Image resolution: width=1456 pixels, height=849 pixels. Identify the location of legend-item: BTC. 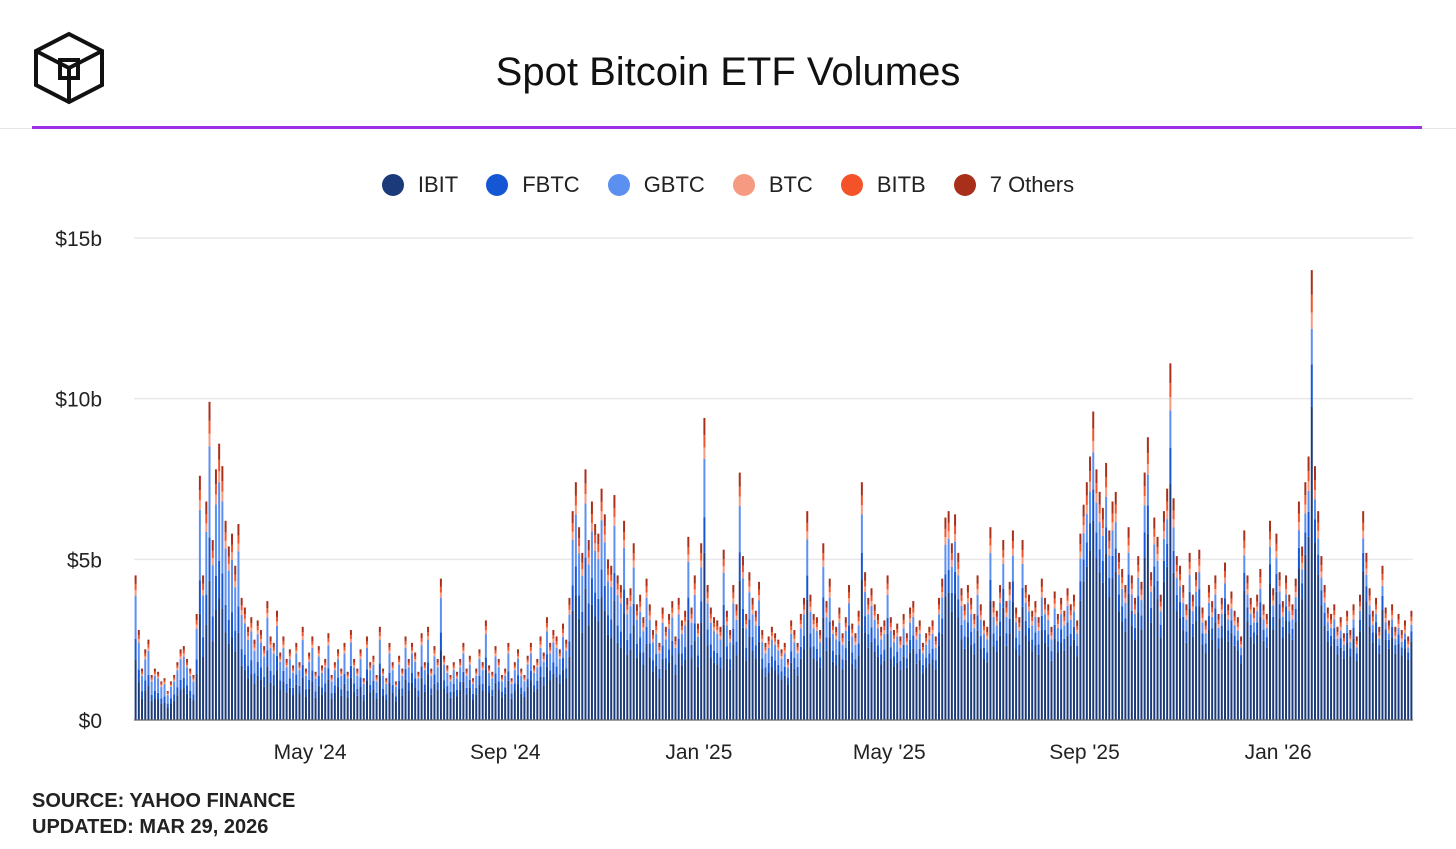
(772, 185).